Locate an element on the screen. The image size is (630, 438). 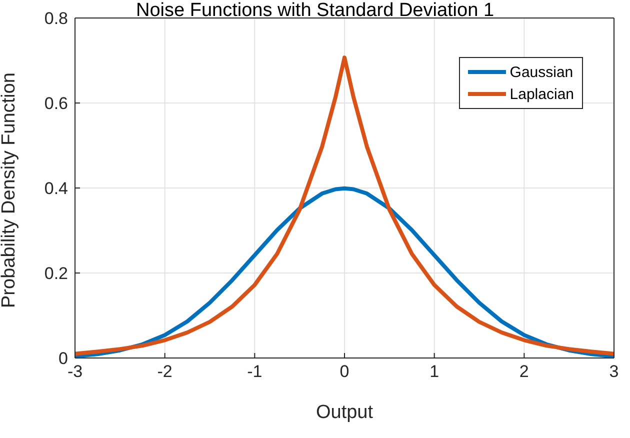
x-tick-label: -1 is located at coordinates (254, 372).